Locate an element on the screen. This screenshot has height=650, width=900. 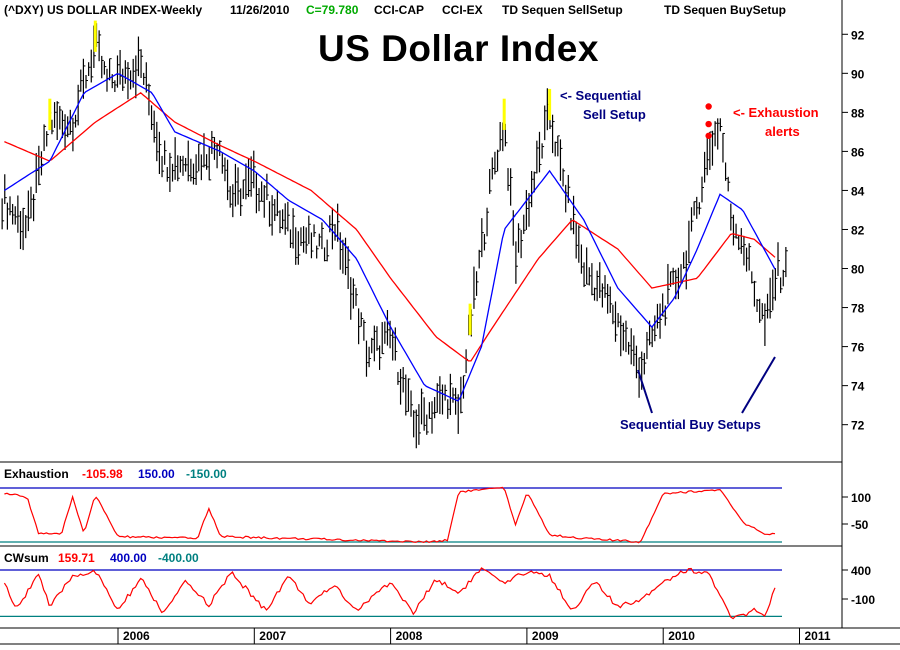
cwsum-line is located at coordinates (389, 593).